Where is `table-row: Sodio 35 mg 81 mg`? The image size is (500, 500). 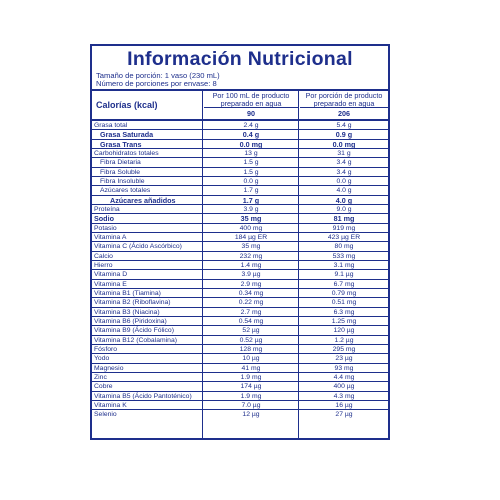
table-row: Sodio 35 mg 81 mg is located at coordinates (240, 219).